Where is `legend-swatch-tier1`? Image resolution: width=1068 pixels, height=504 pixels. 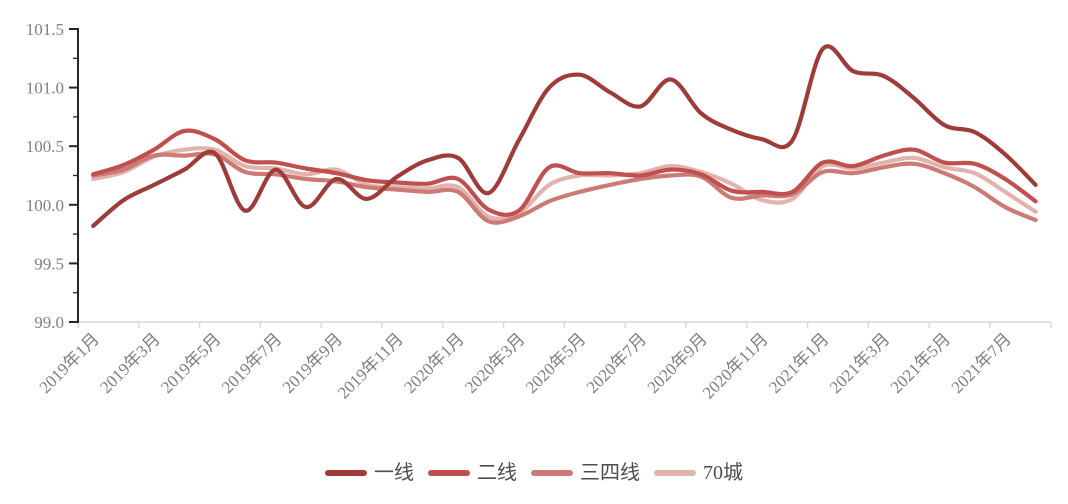
legend-swatch-tier1 is located at coordinates (346, 473).